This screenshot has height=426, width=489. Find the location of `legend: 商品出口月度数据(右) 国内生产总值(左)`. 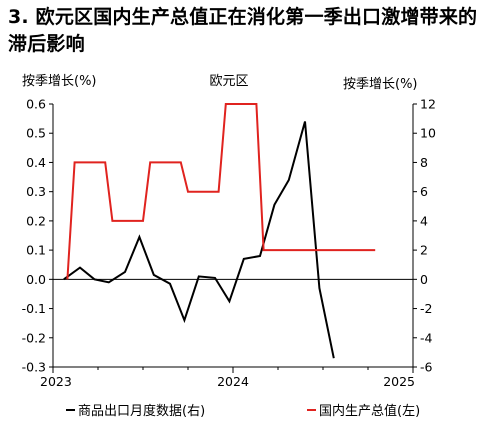

legend: 商品出口月度数据(右) 国内生产总值(左) is located at coordinates (243, 411).